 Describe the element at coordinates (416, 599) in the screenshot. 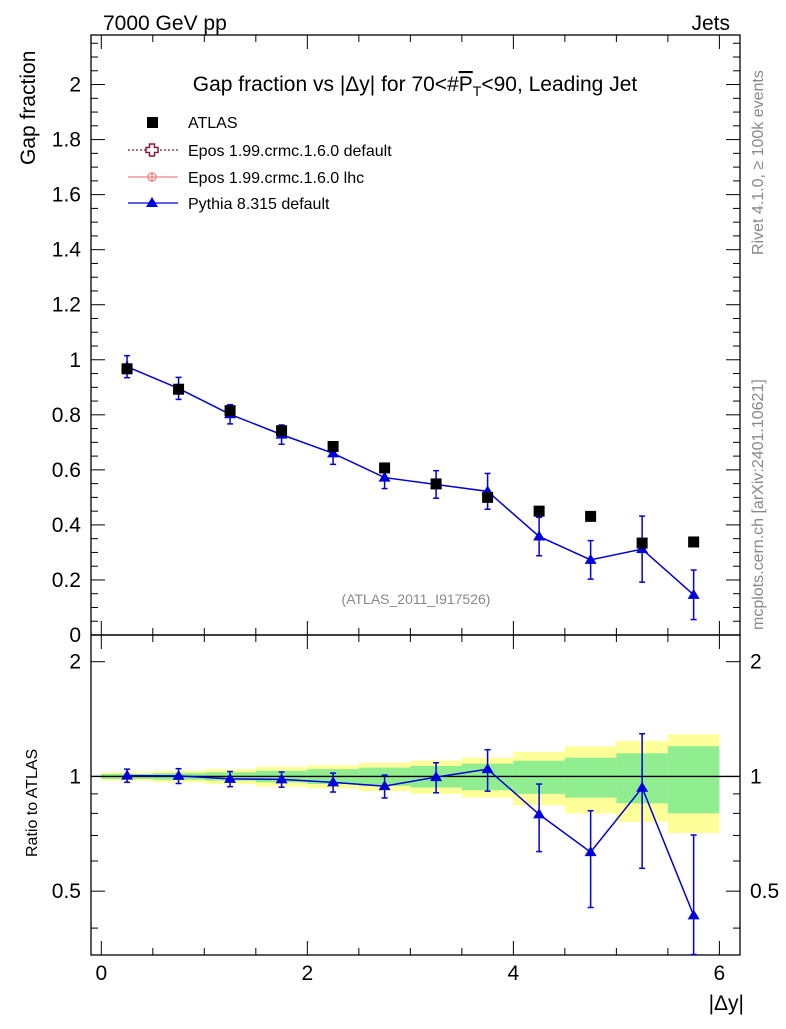

I see `analysis-tag: (ATLAS_2011_I917526)` at that location.